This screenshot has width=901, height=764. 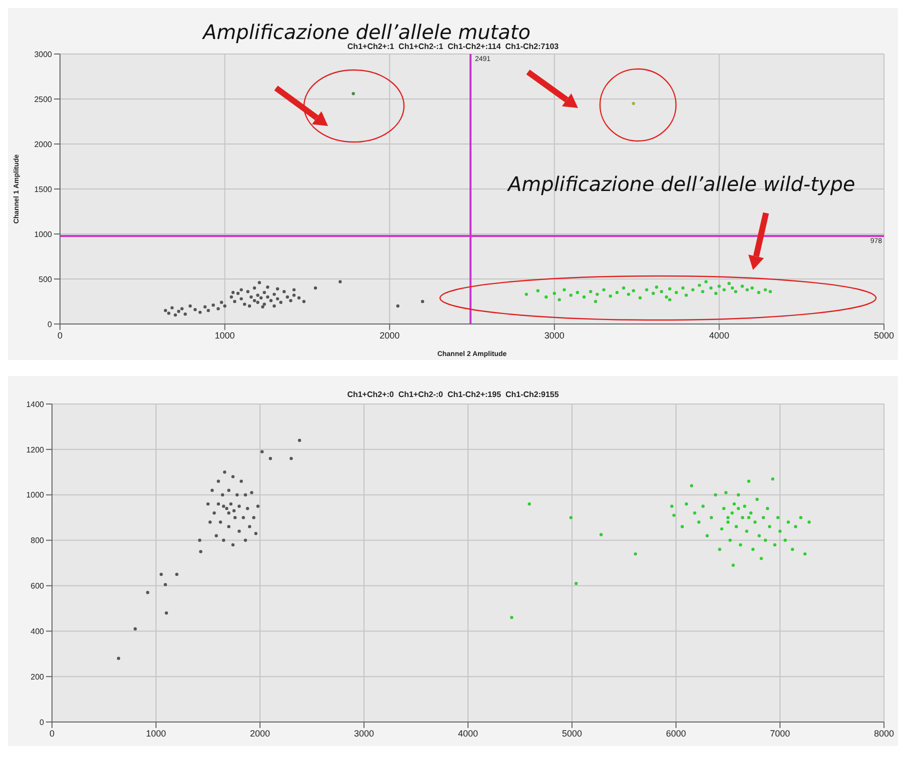 I want to click on y-tick-label: 1500, so click(x=43, y=189).